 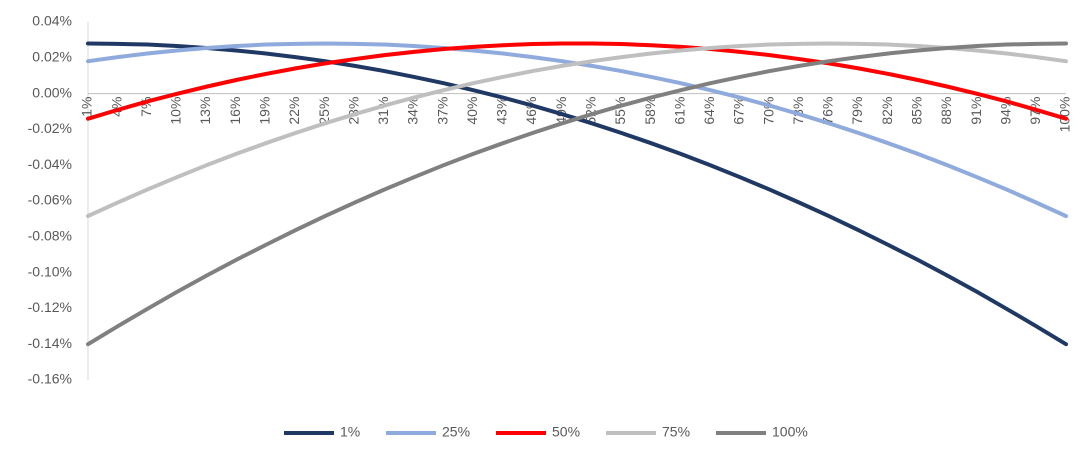 I want to click on y-tick-label: -0.10%, so click(x=50, y=271).